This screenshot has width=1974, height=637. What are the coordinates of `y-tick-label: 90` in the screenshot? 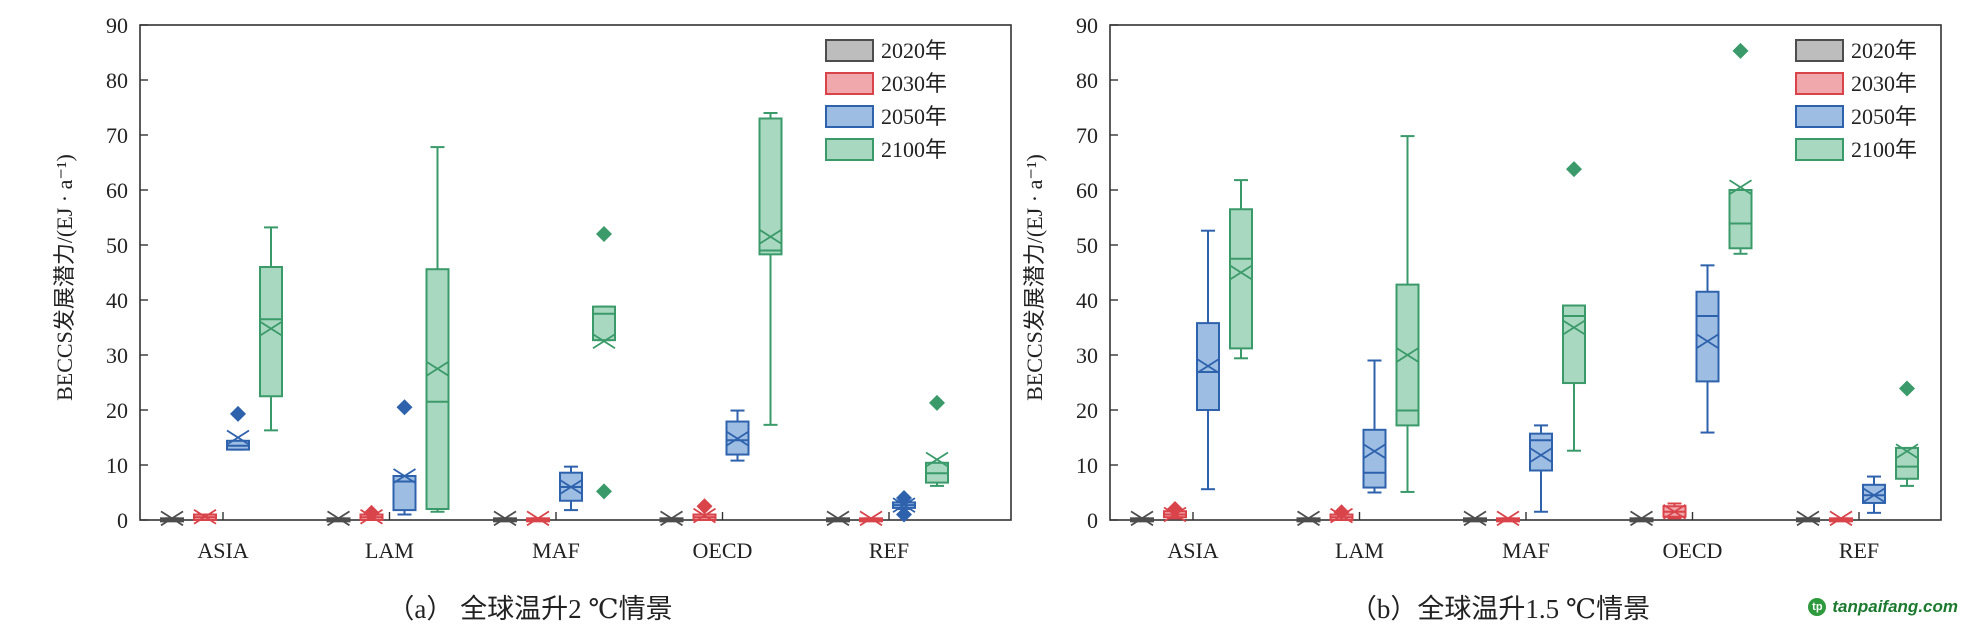 It's located at (1087, 25).